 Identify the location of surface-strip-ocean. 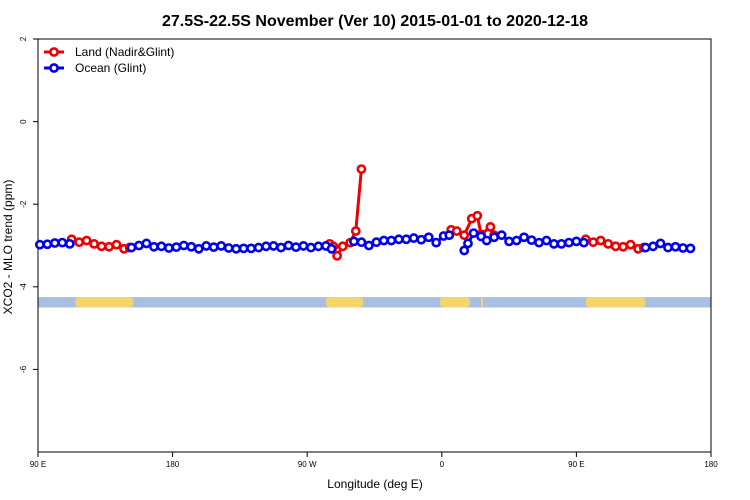
(374, 302).